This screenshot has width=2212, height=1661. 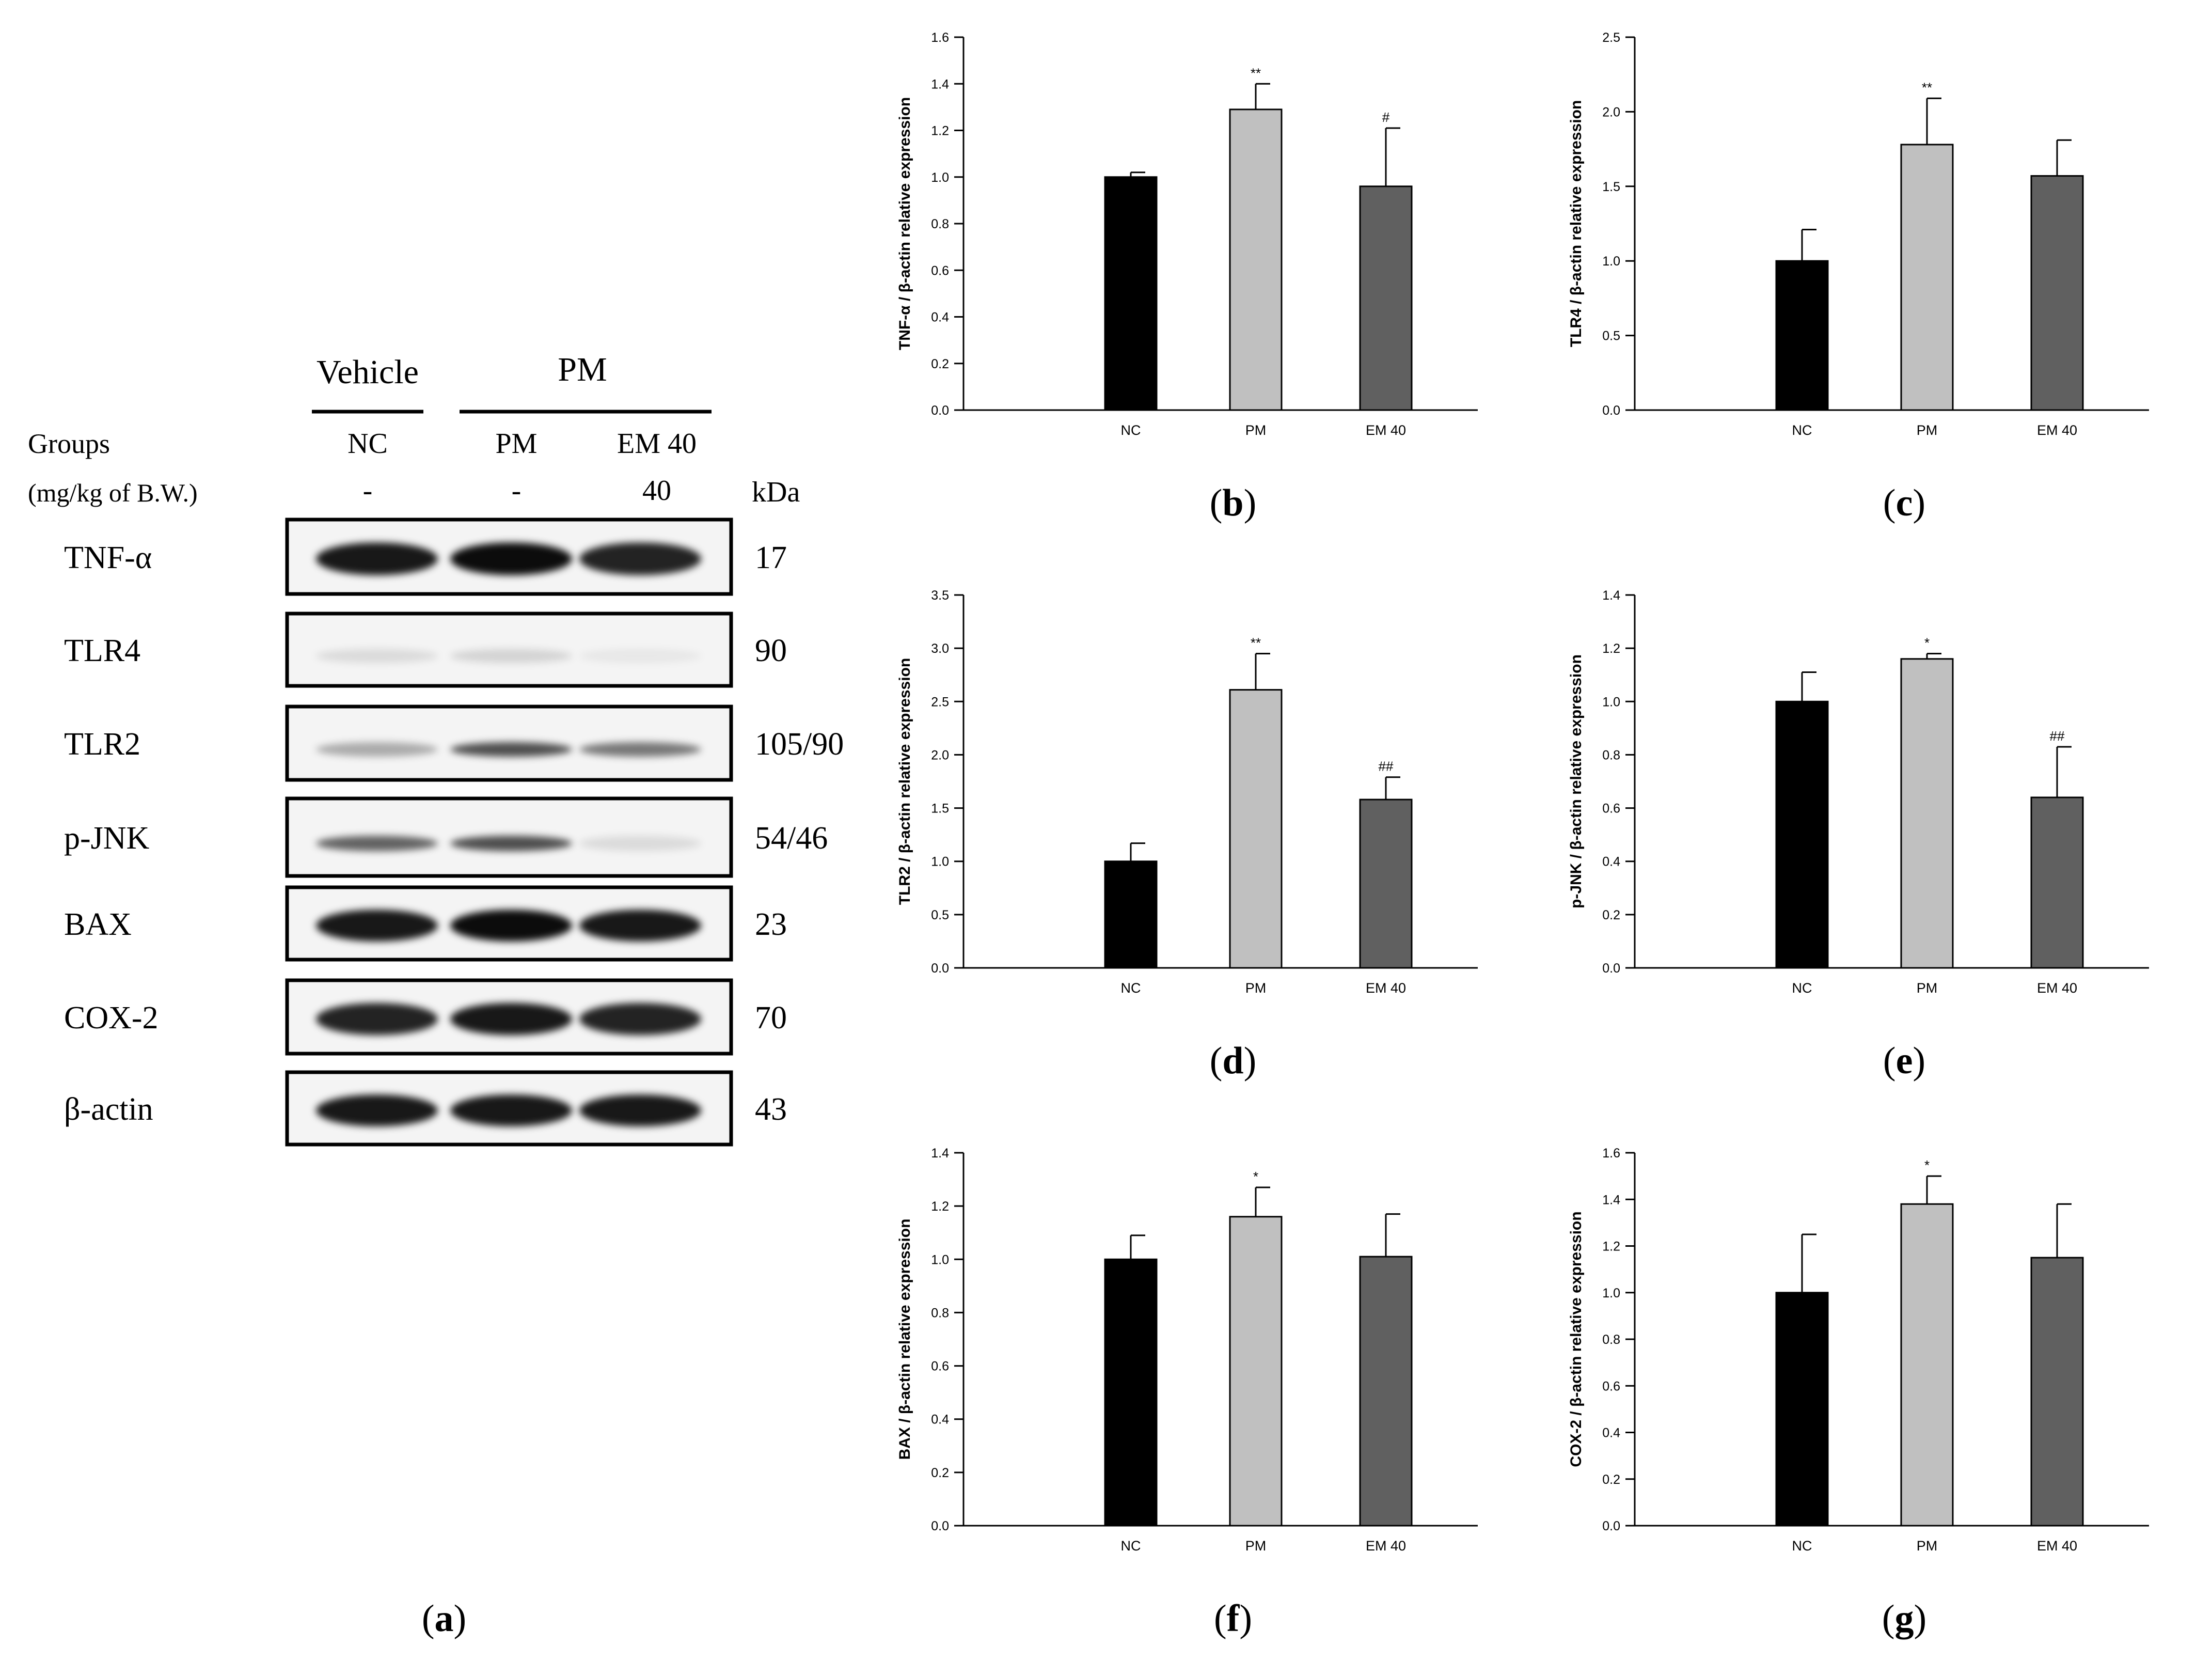 What do you see at coordinates (940, 595) in the screenshot?
I see `y-tick-label: 3.5` at bounding box center [940, 595].